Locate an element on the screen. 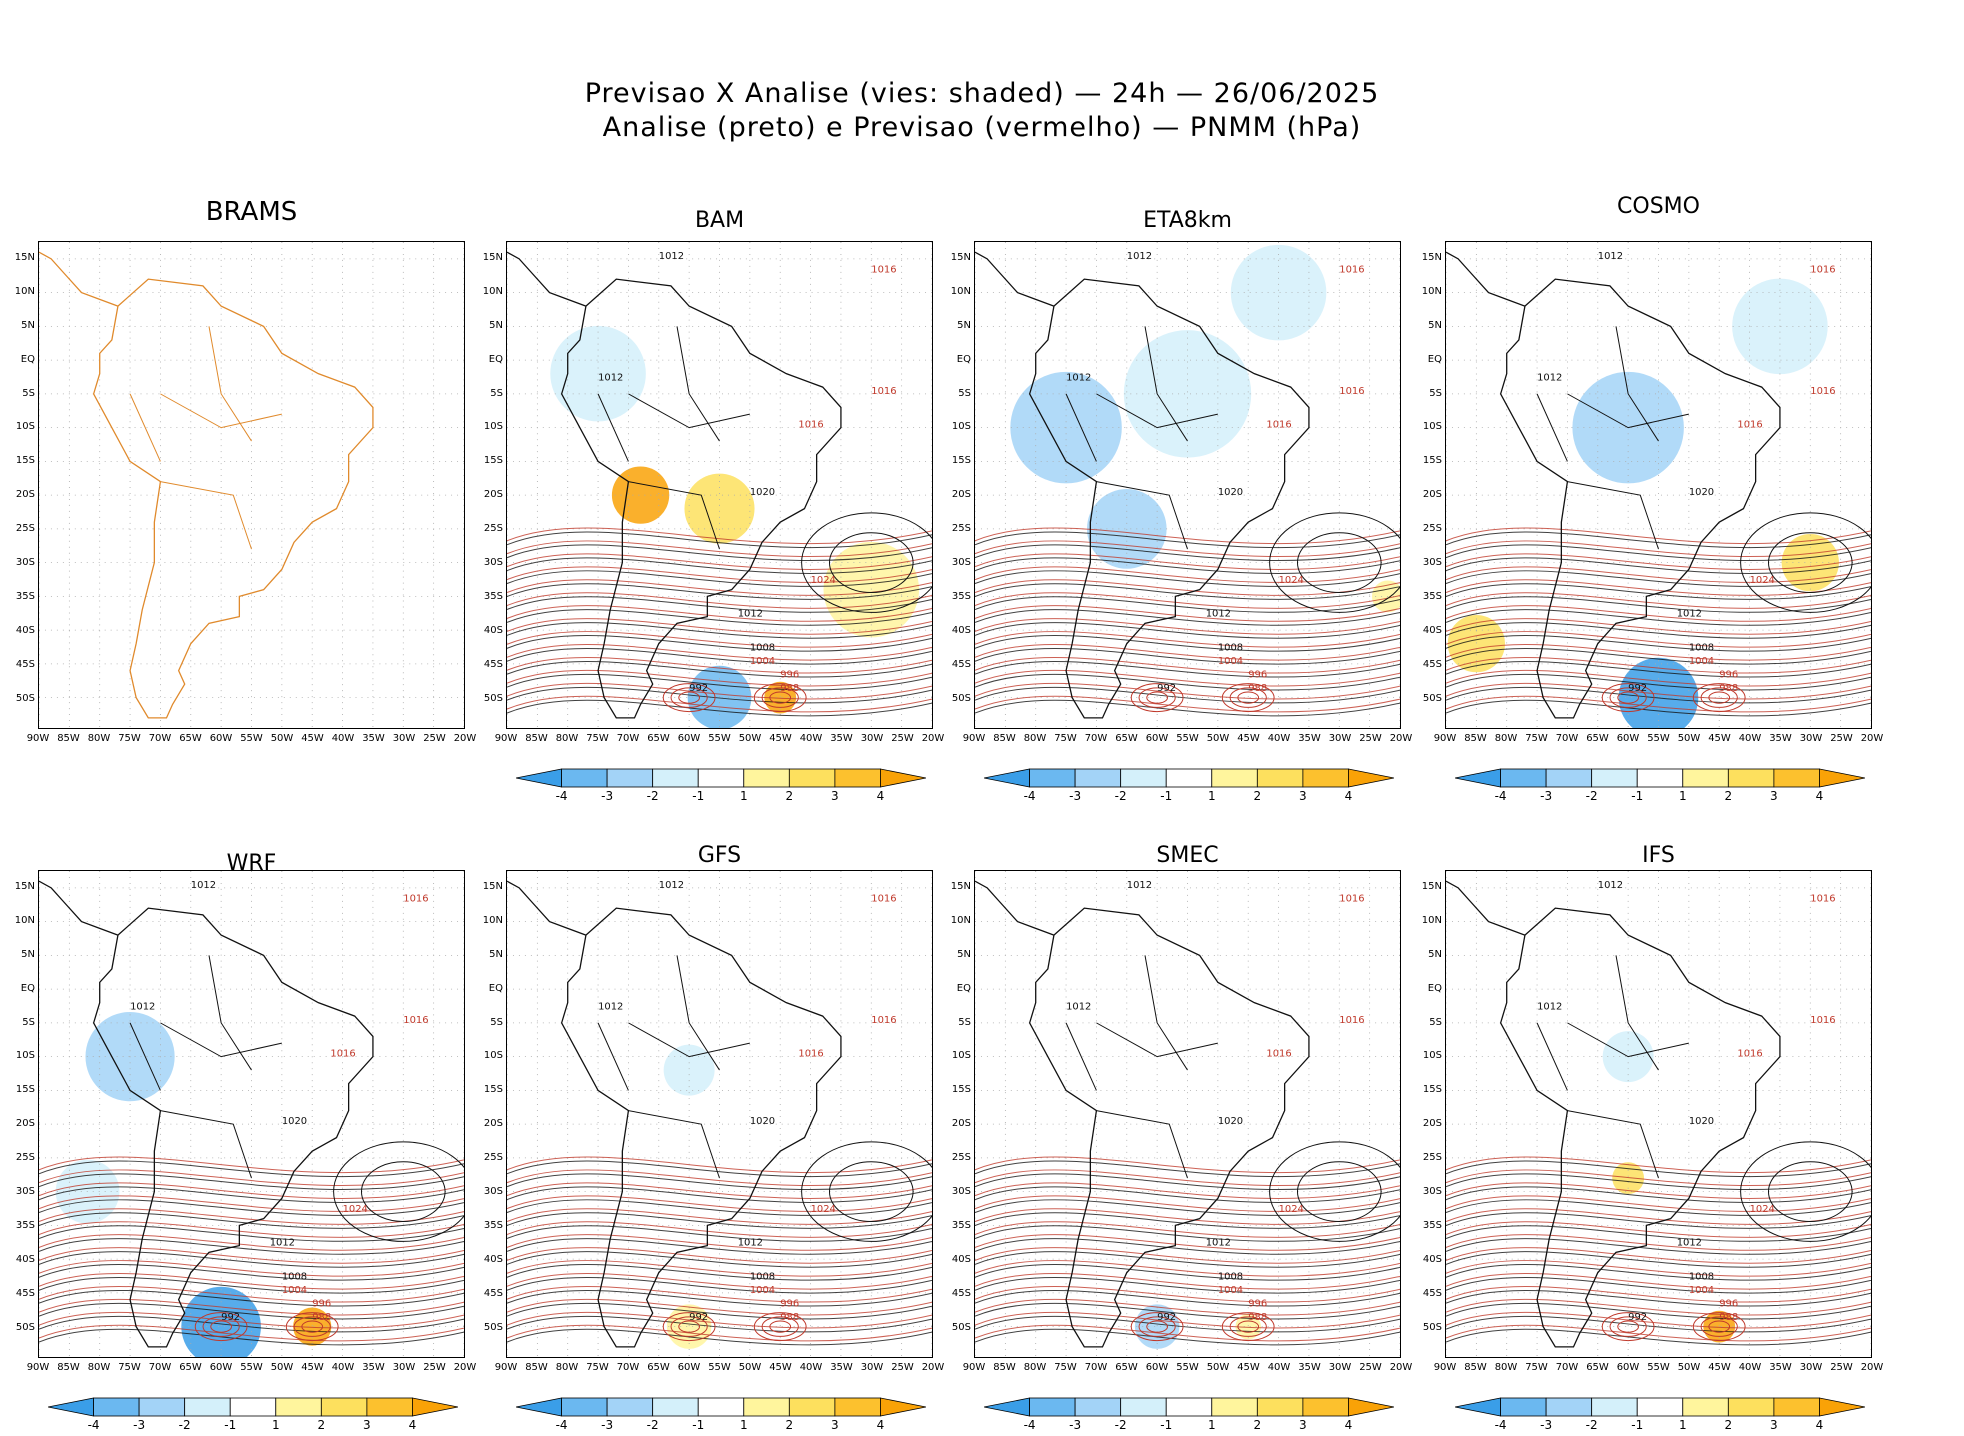  lon-tick-label: 55W is located at coordinates (1187, 1367).